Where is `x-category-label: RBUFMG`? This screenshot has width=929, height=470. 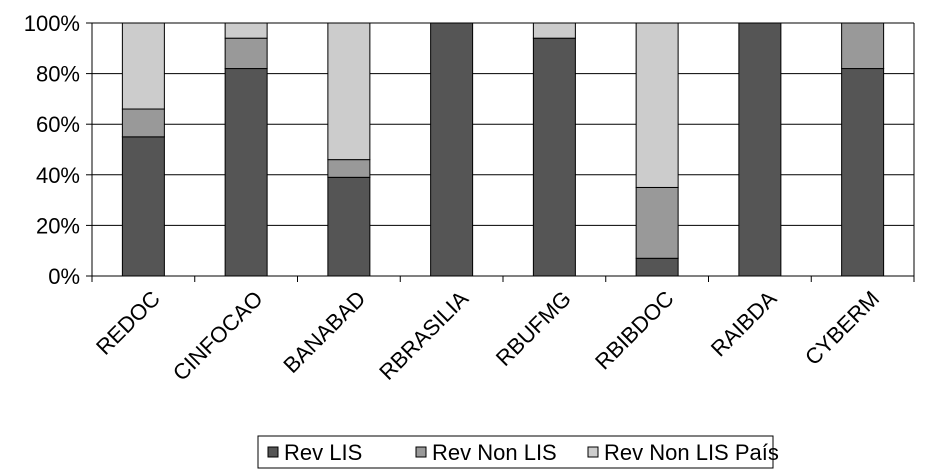 x-category-label: RBUFMG is located at coordinates (533, 328).